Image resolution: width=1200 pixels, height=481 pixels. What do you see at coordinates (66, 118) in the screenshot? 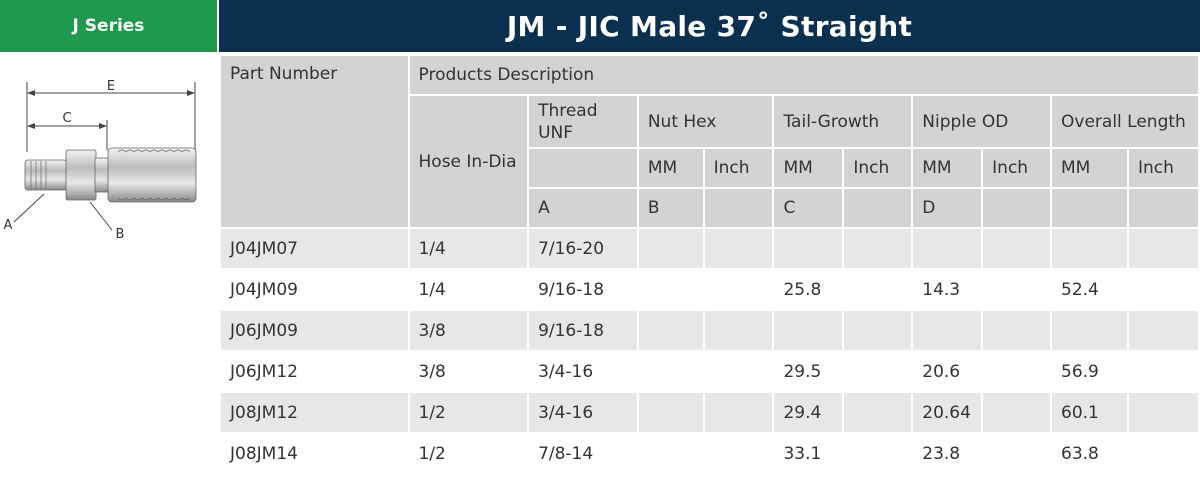
I see `dimension-c-label: C` at bounding box center [66, 118].